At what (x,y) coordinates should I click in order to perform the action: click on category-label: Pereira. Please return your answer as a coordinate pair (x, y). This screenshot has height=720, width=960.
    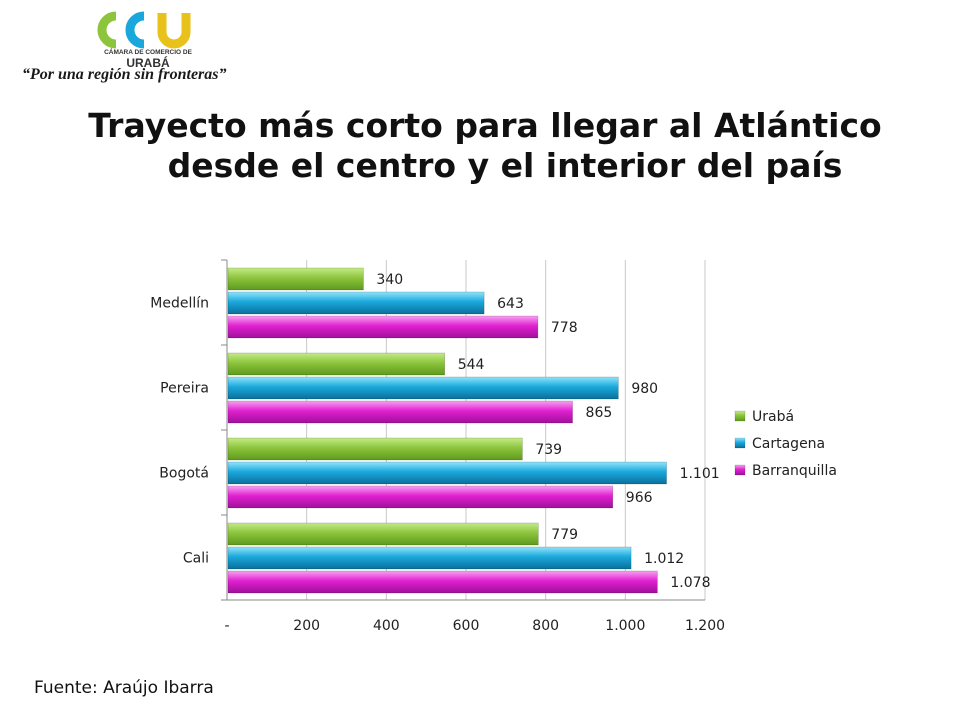
    Looking at the image, I should click on (184, 389).